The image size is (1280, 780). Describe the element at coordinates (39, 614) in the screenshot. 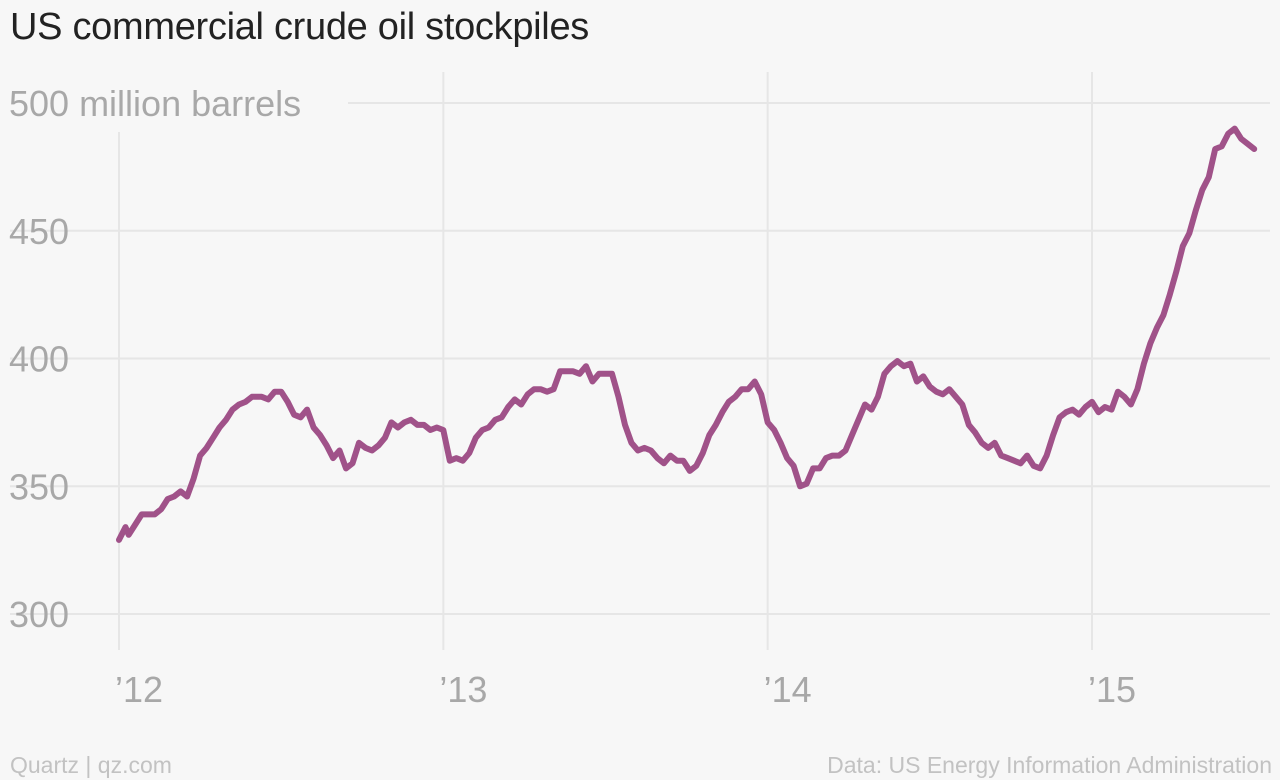

I see `y-tick-label-300: 300` at that location.